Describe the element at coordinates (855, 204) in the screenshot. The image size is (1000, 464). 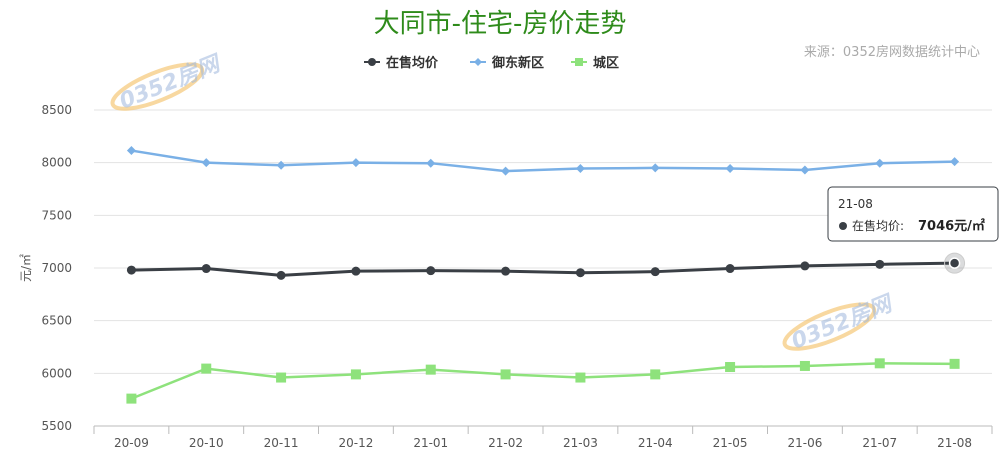
I see `tooltip-category: 21-08` at that location.